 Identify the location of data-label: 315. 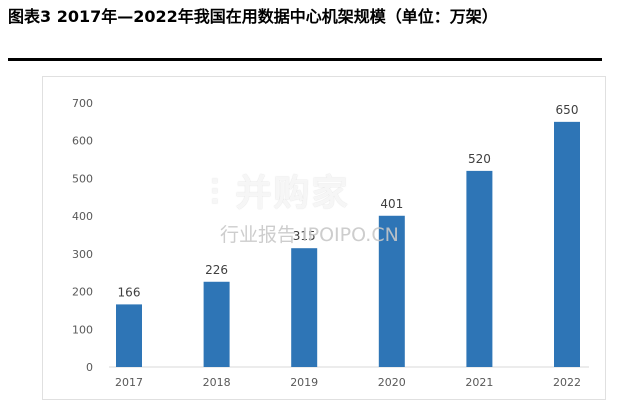
(304, 236).